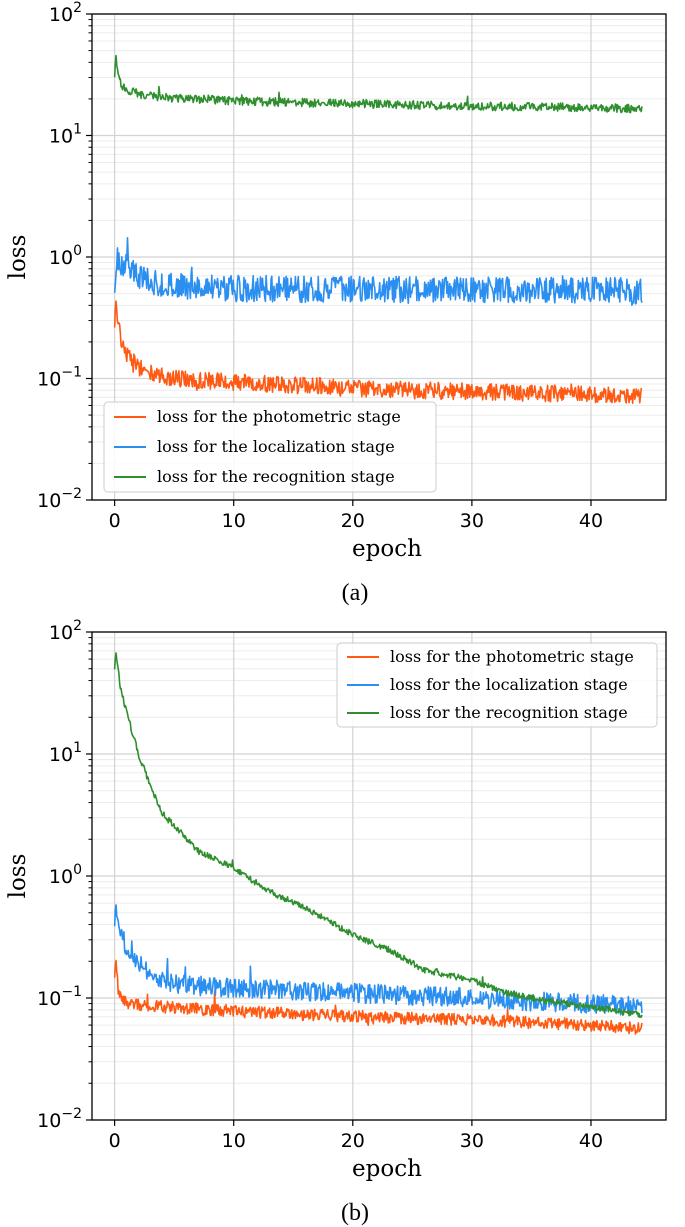 The height and width of the screenshot is (1227, 685). Describe the element at coordinates (355, 593) in the screenshot. I see `panel-caption: (a)` at that location.